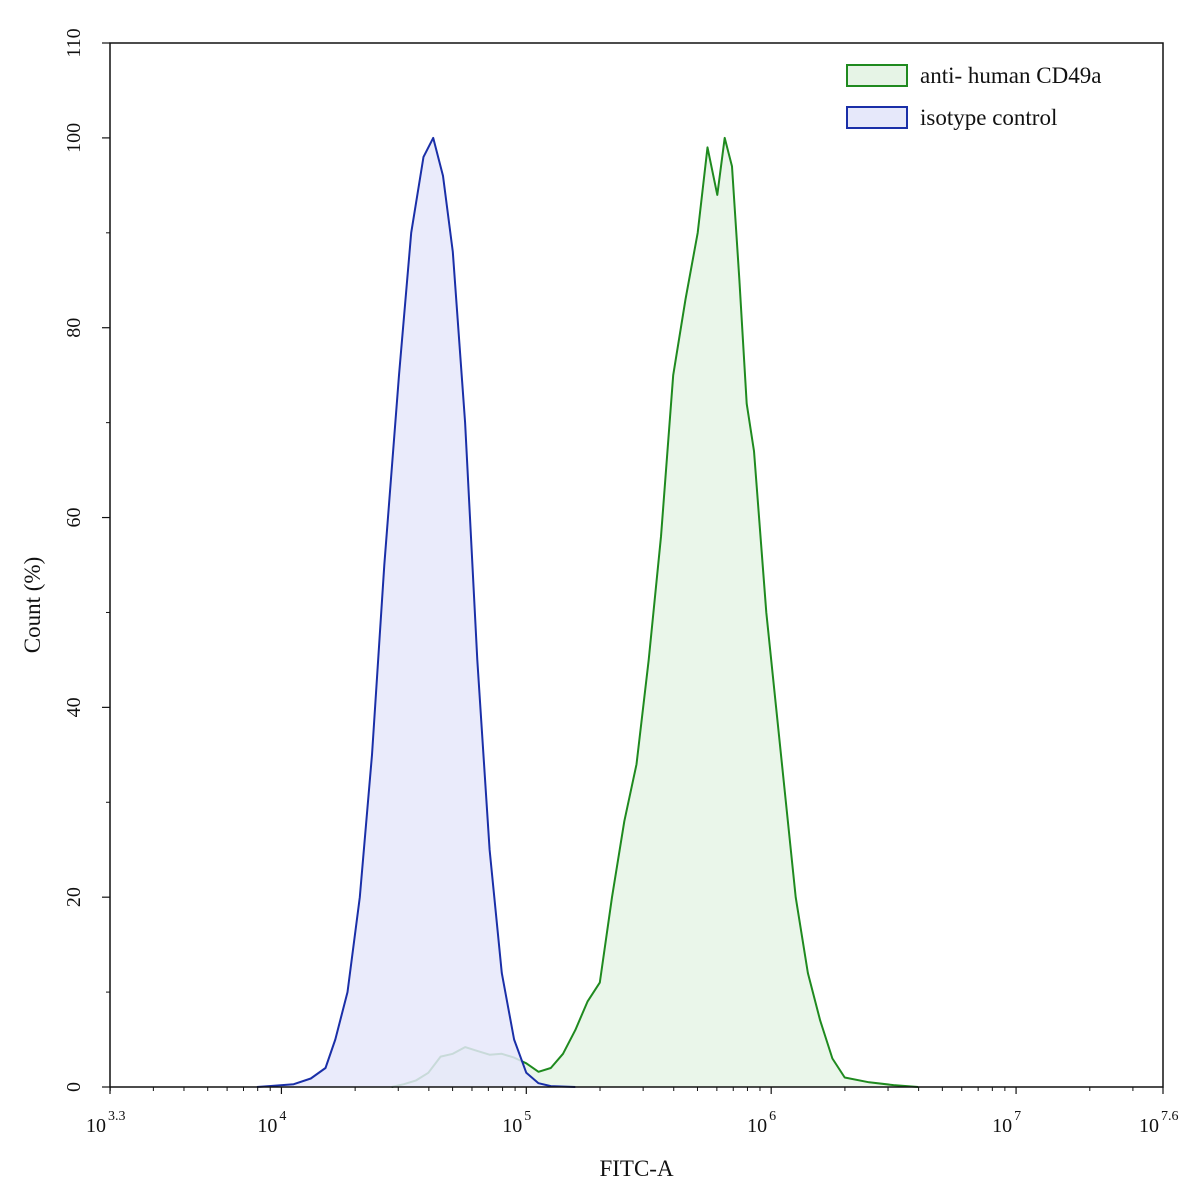 The height and width of the screenshot is (1198, 1197). Describe the element at coordinates (74, 518) in the screenshot. I see `y-tick-label: 60` at that location.